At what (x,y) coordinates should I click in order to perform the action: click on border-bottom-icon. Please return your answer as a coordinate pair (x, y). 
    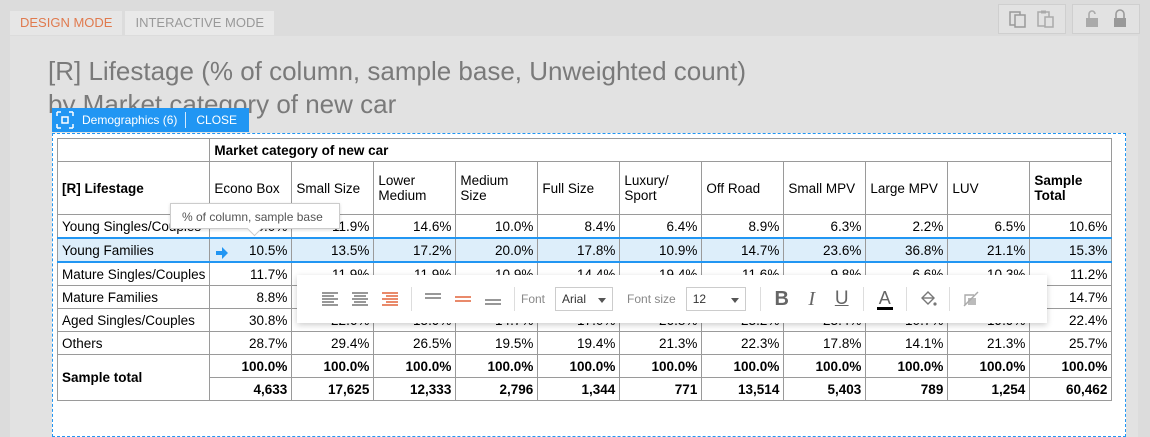
    Looking at the image, I should click on (493, 299).